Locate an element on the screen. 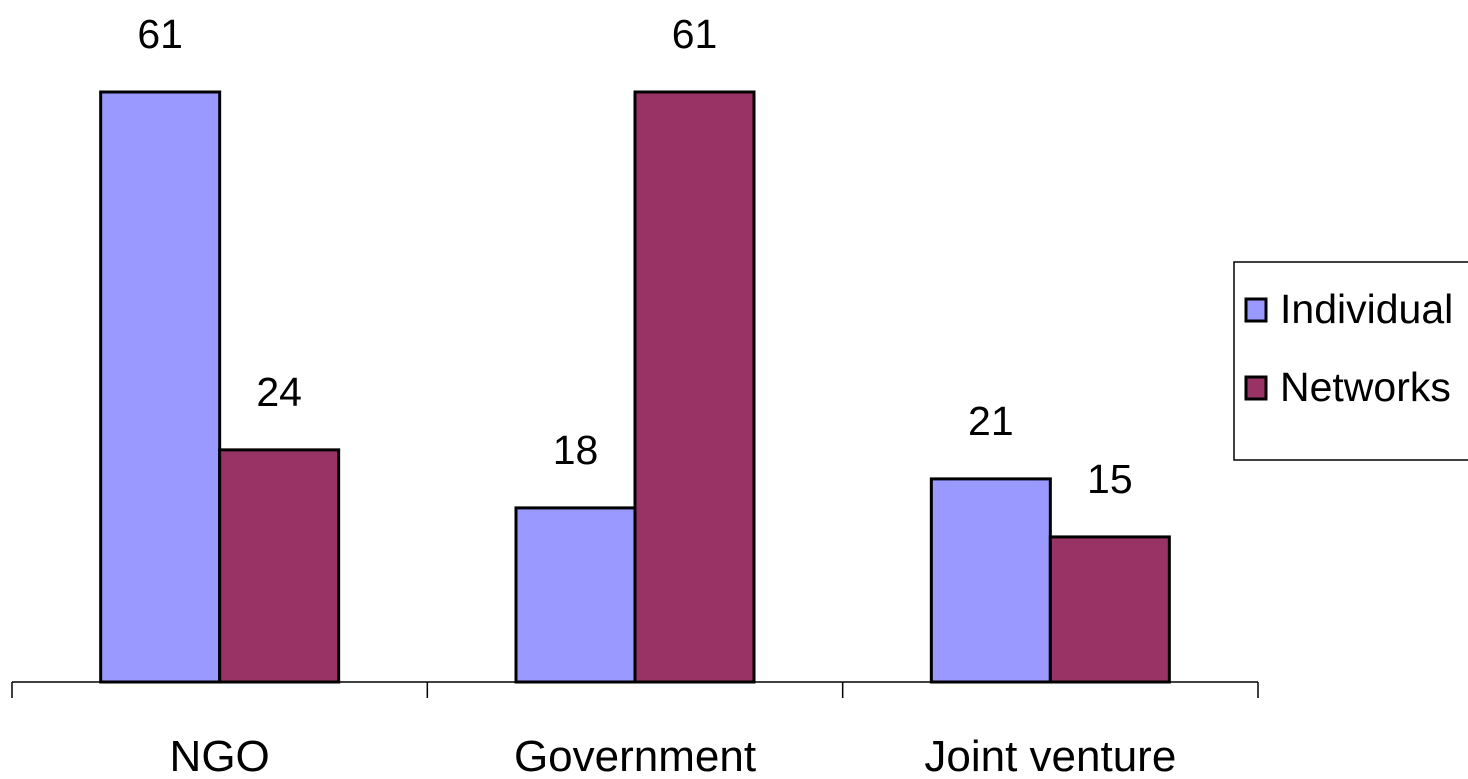  category-labels-group: NGO Government Joint venture is located at coordinates (673, 755).